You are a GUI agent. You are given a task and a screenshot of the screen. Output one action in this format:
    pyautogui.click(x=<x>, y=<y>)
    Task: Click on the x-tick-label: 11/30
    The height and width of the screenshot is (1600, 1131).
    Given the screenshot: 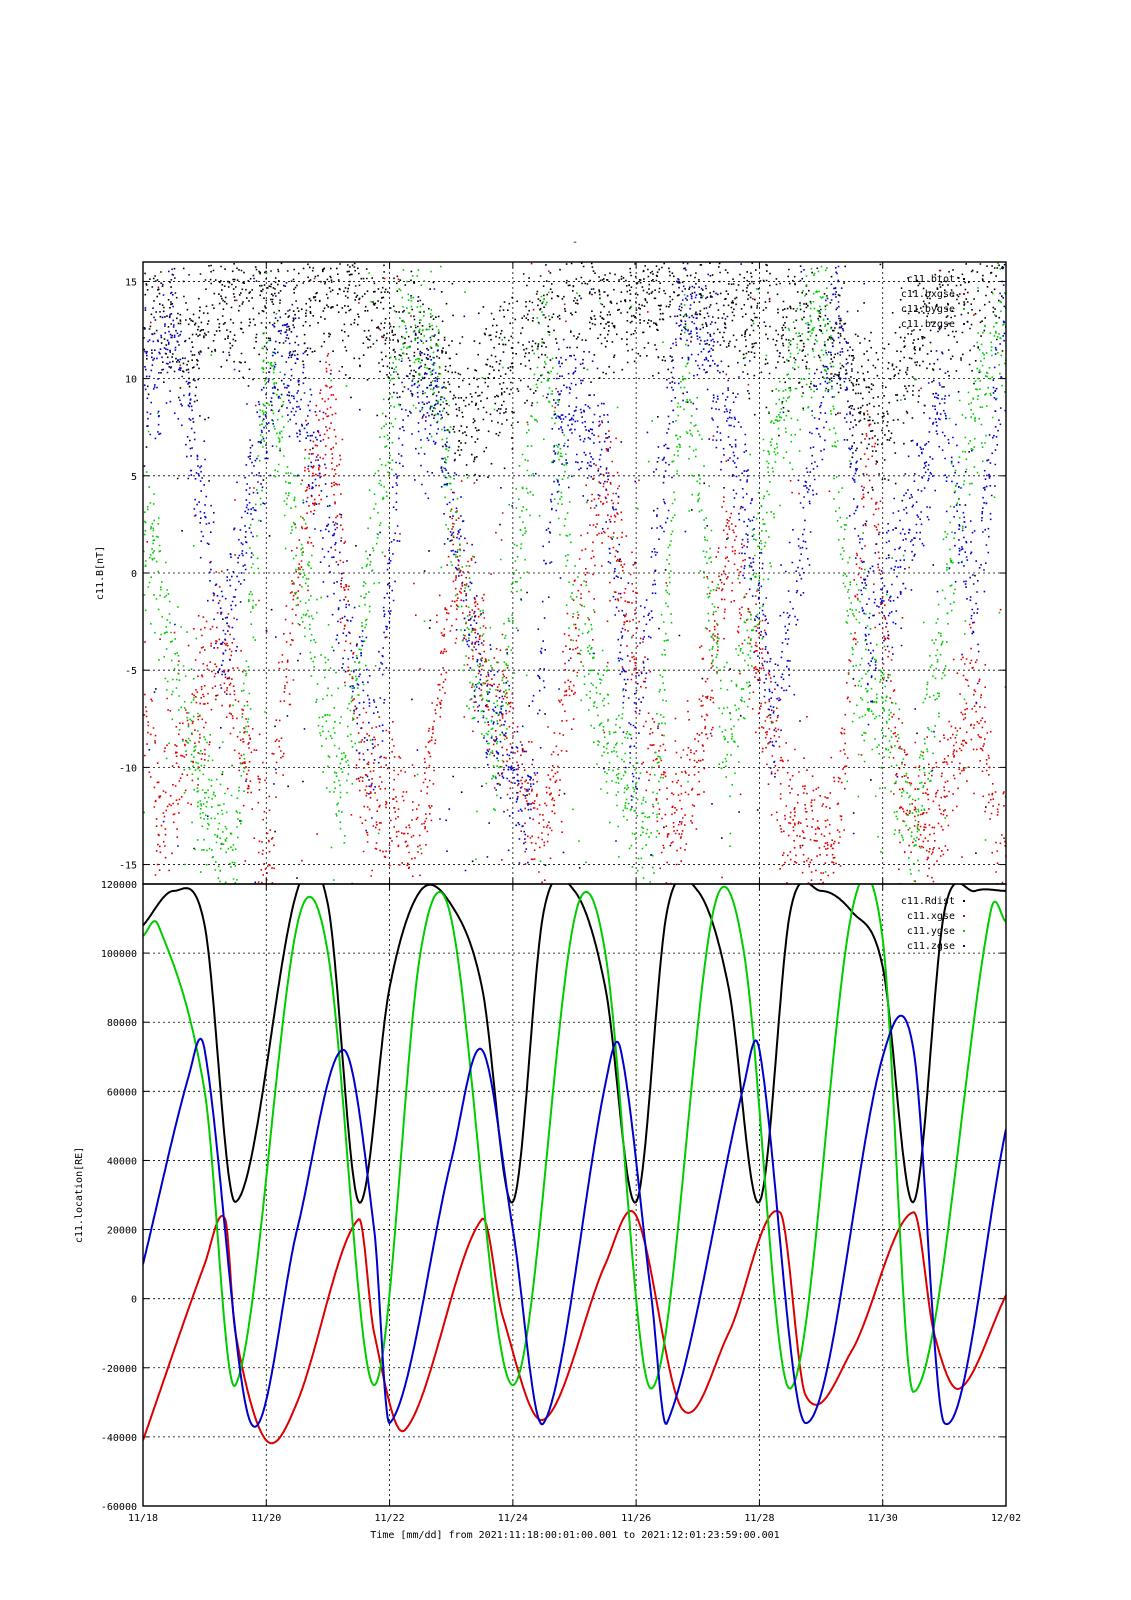 What is the action you would take?
    pyautogui.click(x=883, y=1518)
    